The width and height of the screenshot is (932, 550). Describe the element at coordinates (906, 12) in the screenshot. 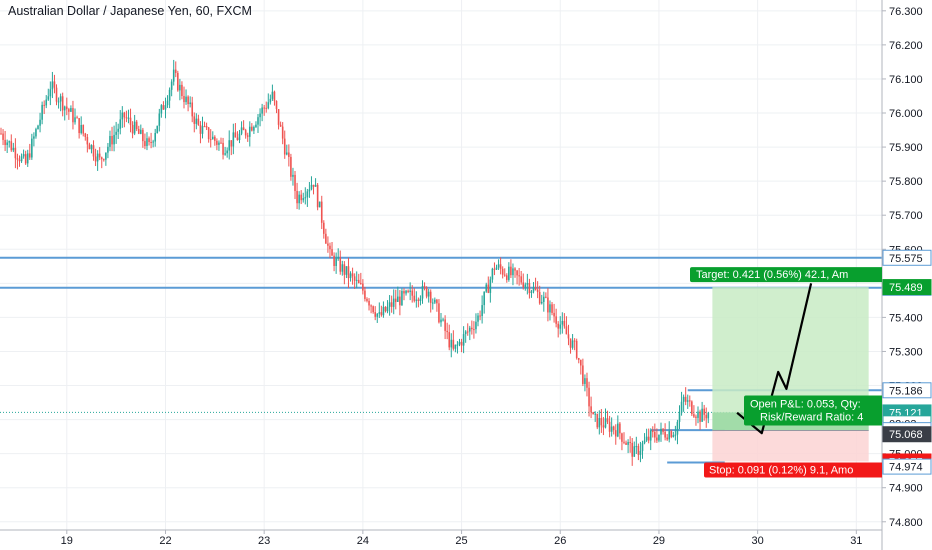

I see `price-tick-label: 76.300` at that location.